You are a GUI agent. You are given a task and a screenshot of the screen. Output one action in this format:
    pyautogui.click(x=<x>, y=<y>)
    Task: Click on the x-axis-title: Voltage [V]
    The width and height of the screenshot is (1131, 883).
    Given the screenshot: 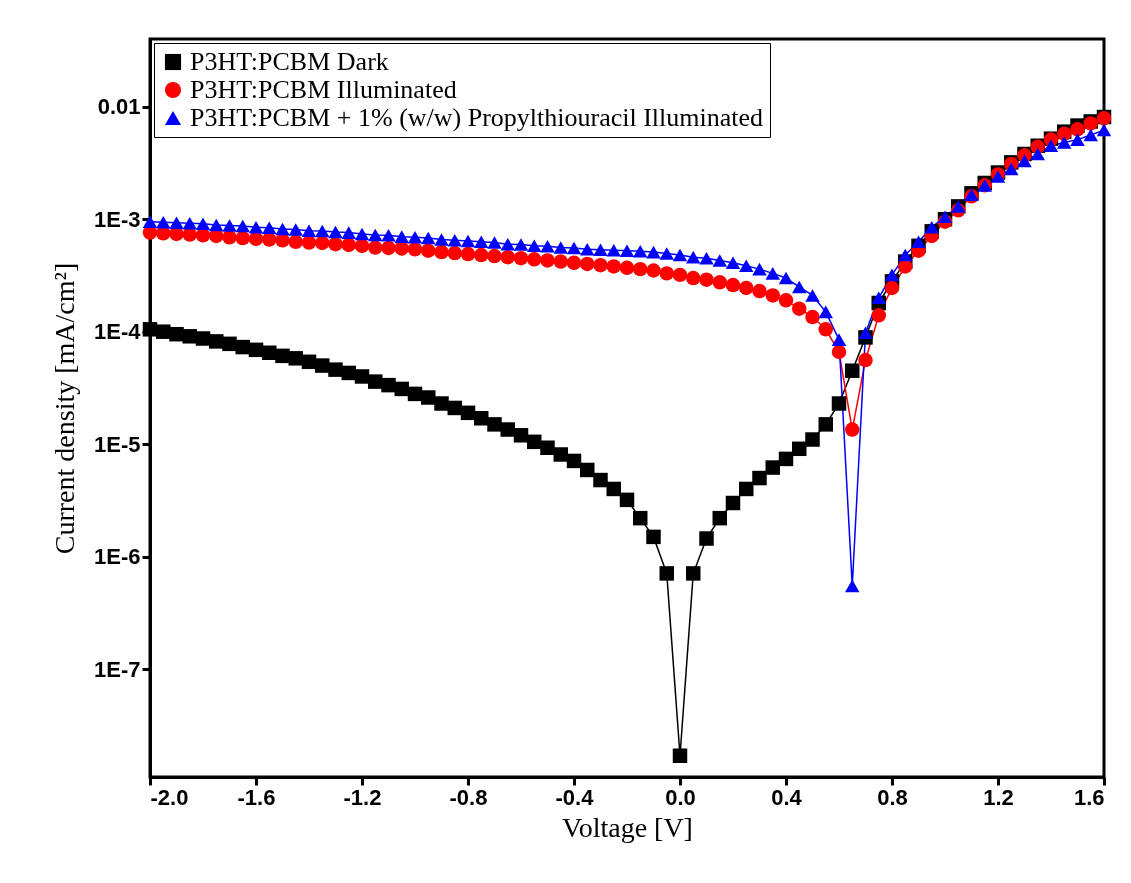 What is the action you would take?
    pyautogui.click(x=627, y=827)
    